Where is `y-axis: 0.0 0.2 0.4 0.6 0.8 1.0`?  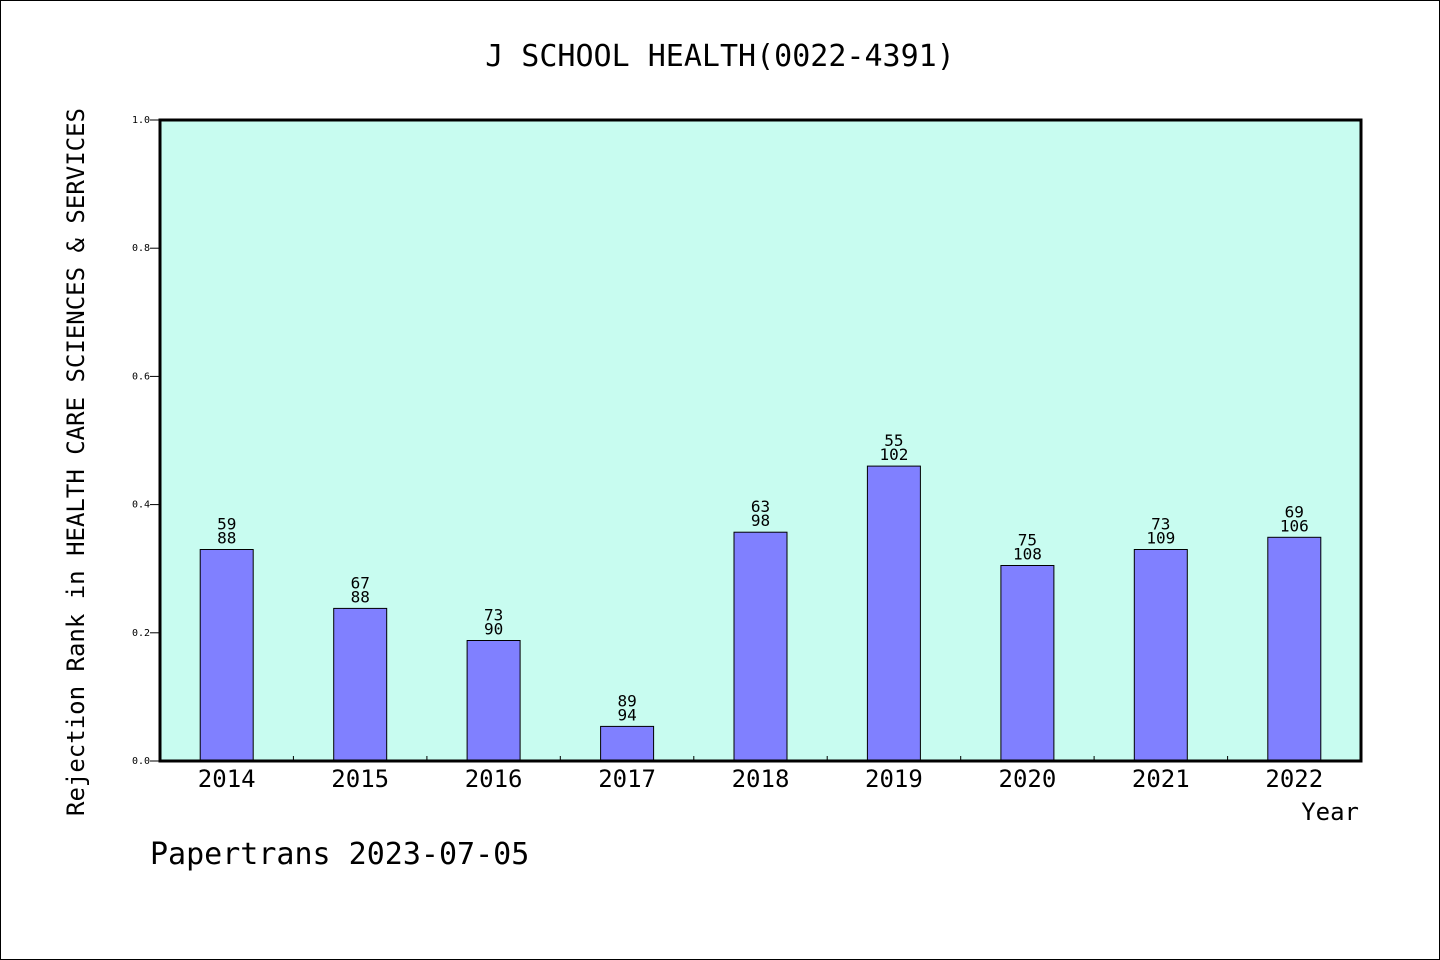
y-axis: 0.0 0.2 0.4 0.6 0.8 1.0 is located at coordinates (146, 441).